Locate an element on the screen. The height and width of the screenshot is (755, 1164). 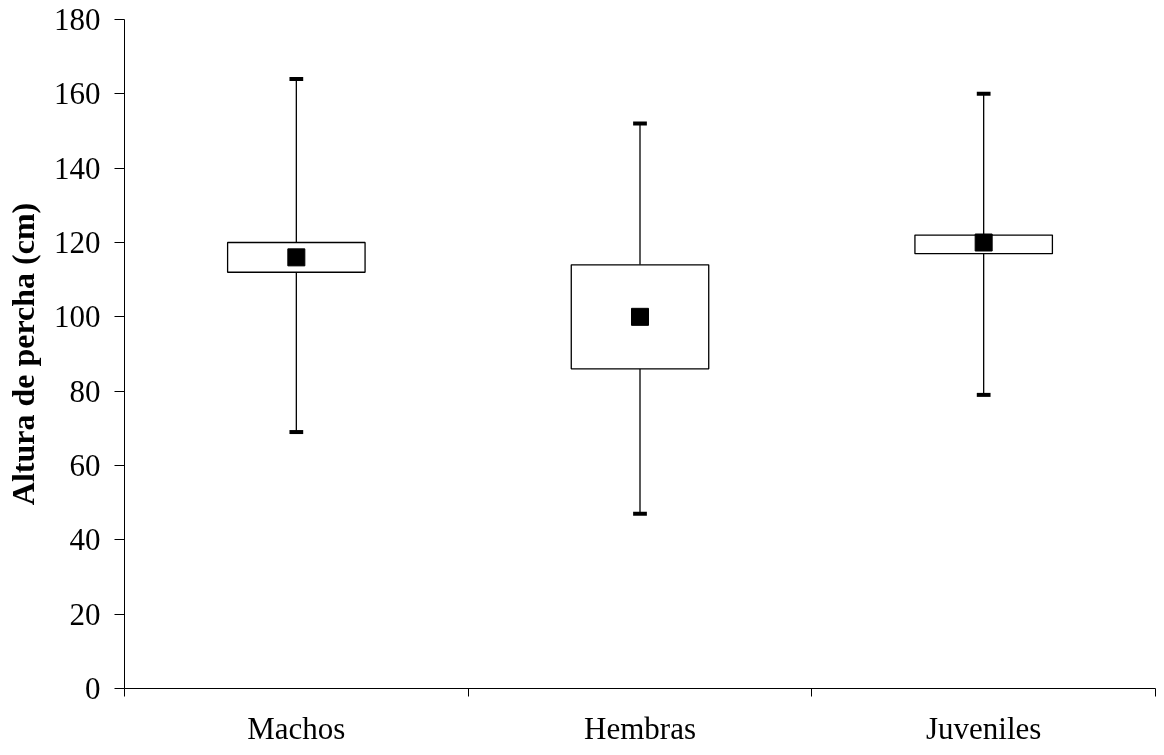
x-tick-label: Hembras is located at coordinates (640, 728).